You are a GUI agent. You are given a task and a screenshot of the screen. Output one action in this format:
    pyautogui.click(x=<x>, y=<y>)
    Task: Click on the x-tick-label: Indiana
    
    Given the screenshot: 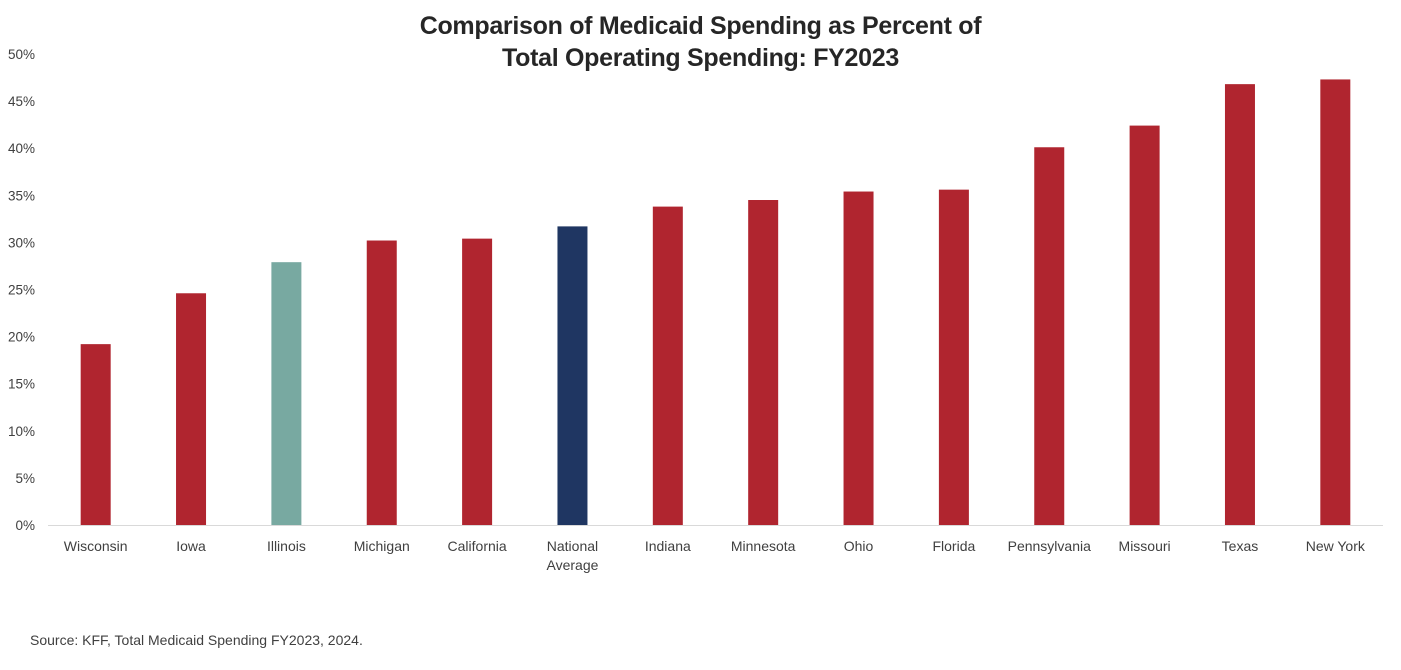 What is the action you would take?
    pyautogui.click(x=668, y=546)
    